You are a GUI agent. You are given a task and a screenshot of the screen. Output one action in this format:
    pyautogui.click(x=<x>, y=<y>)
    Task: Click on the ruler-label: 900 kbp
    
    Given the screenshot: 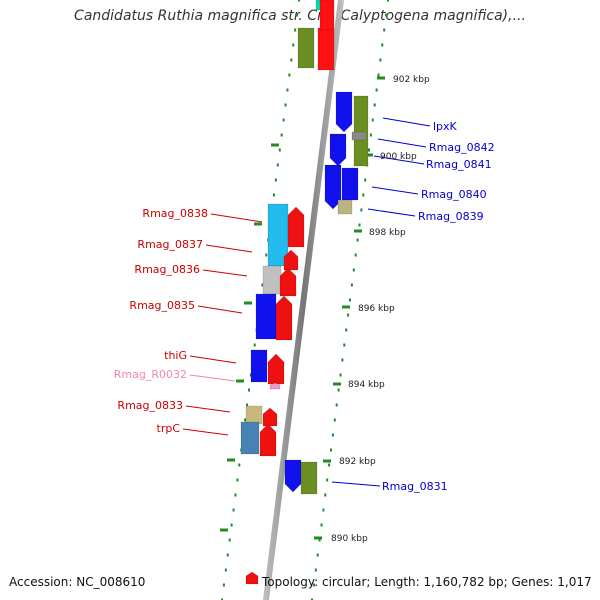 What is the action you would take?
    pyautogui.click(x=398, y=157)
    